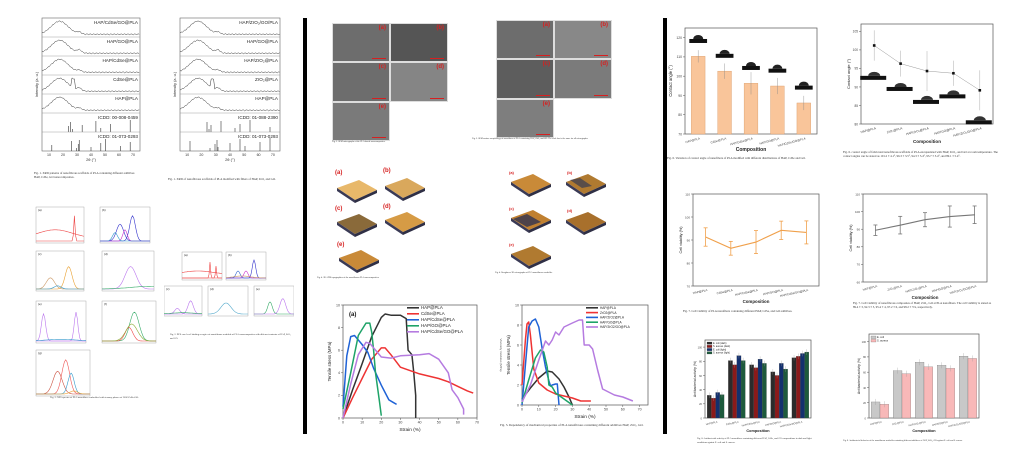 This screenshot has width=1024, height=464. I want to click on panel-label: (e), so click(382, 107).